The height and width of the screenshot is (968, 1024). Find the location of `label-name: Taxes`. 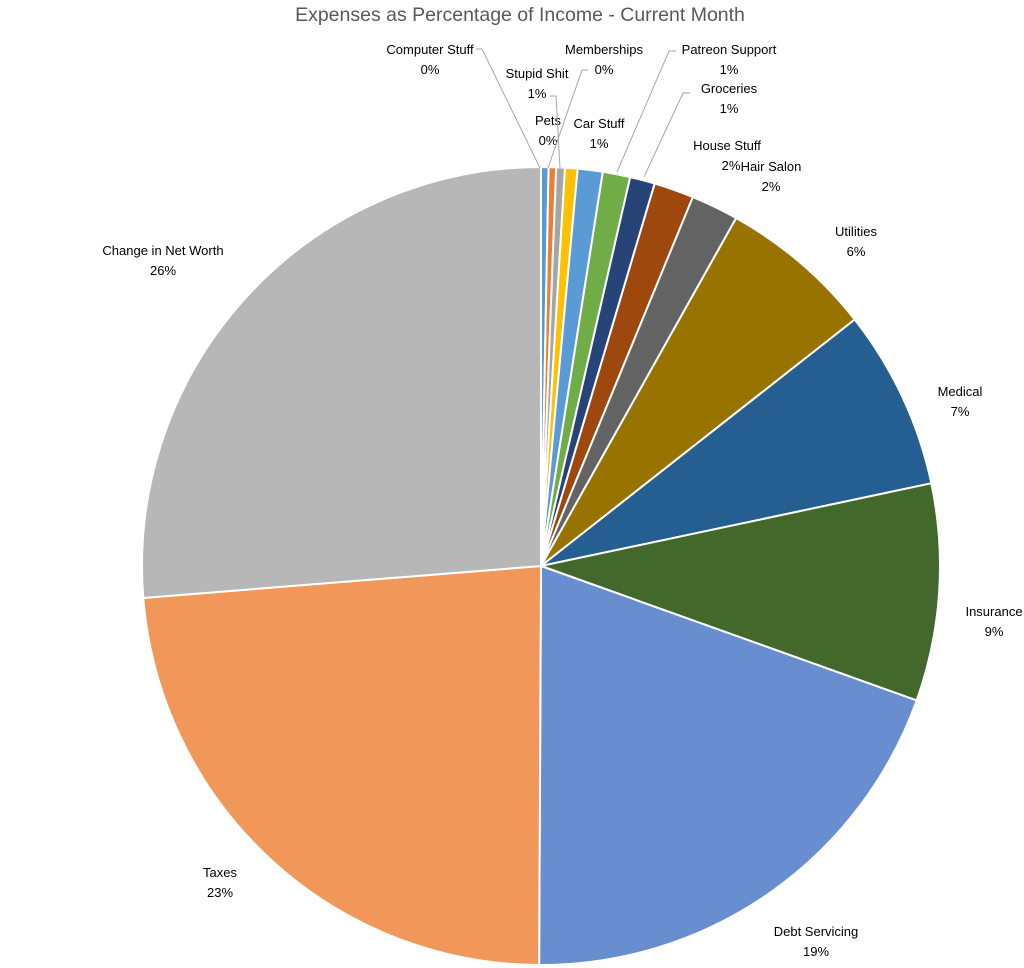

label-name: Taxes is located at coordinates (220, 872).